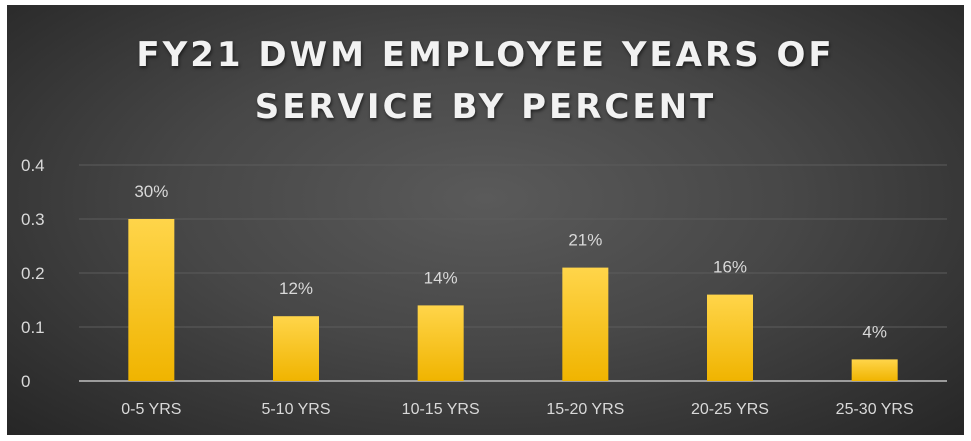 This screenshot has width=971, height=441. Describe the element at coordinates (874, 331) in the screenshot. I see `data-label: 4%` at that location.